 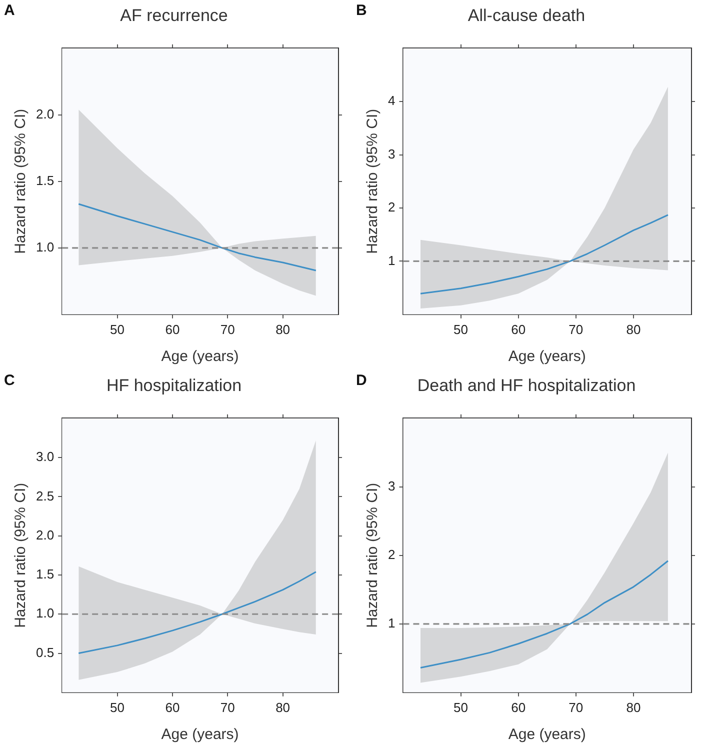 What do you see at coordinates (392, 100) in the screenshot?
I see `y-tick-label: 4` at bounding box center [392, 100].